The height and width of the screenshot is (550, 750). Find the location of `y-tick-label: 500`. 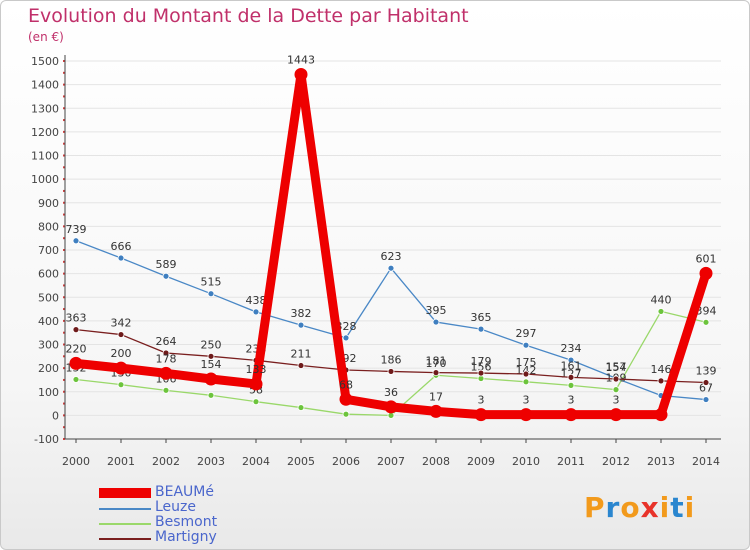

y-tick-label: 500 is located at coordinates (48, 297).